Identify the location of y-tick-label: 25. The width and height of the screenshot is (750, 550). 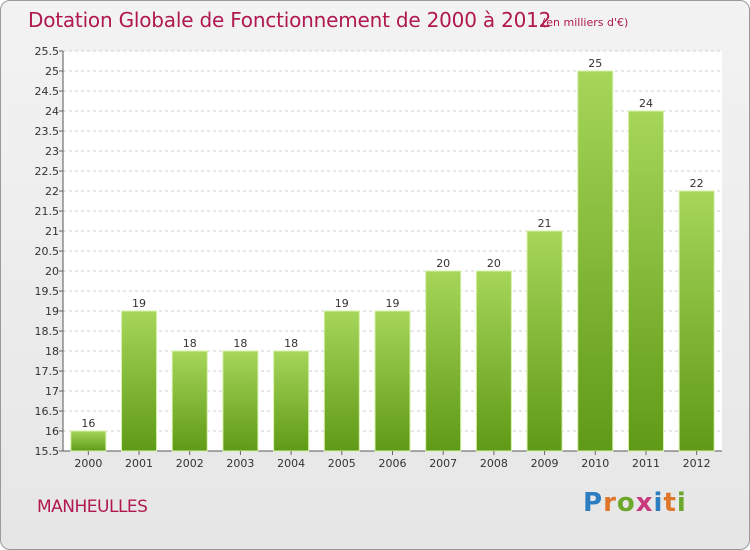
(52, 71).